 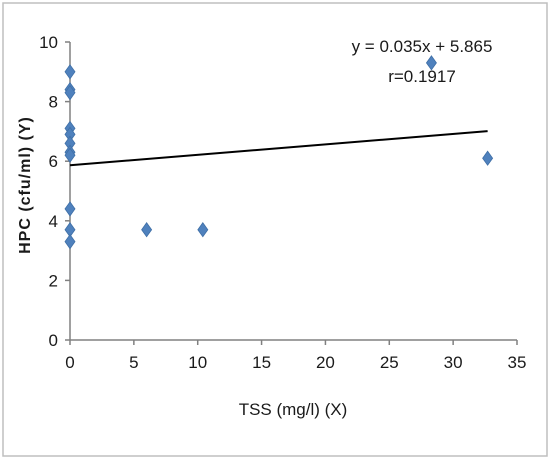 What do you see at coordinates (48, 42) in the screenshot?
I see `y-tick-label: 10` at bounding box center [48, 42].